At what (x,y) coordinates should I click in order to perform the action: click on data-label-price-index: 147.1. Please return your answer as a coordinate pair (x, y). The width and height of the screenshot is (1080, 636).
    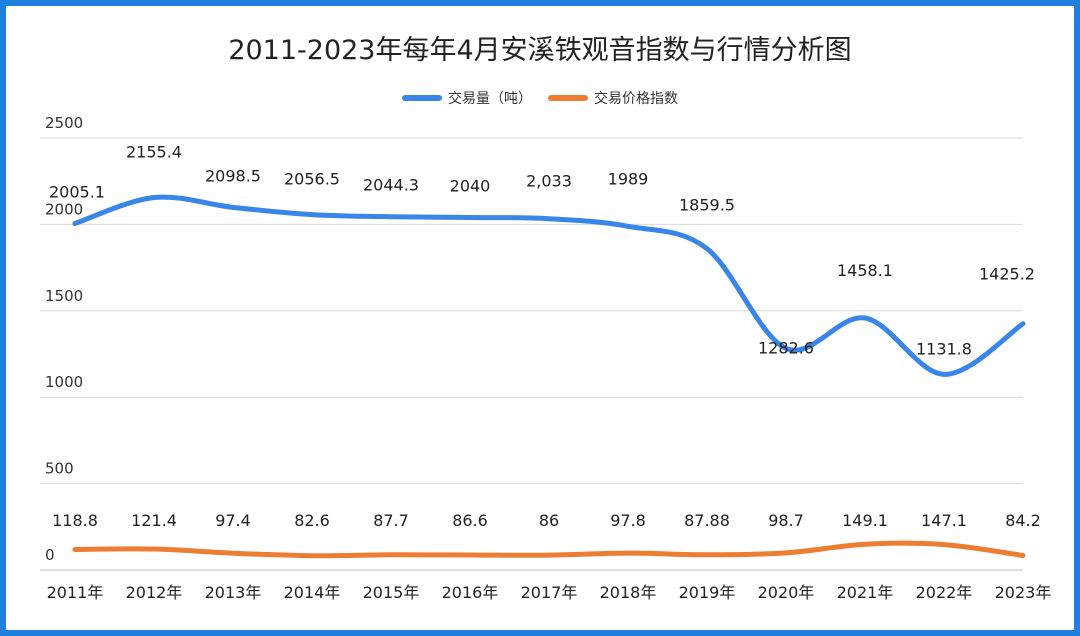
    Looking at the image, I should click on (944, 520).